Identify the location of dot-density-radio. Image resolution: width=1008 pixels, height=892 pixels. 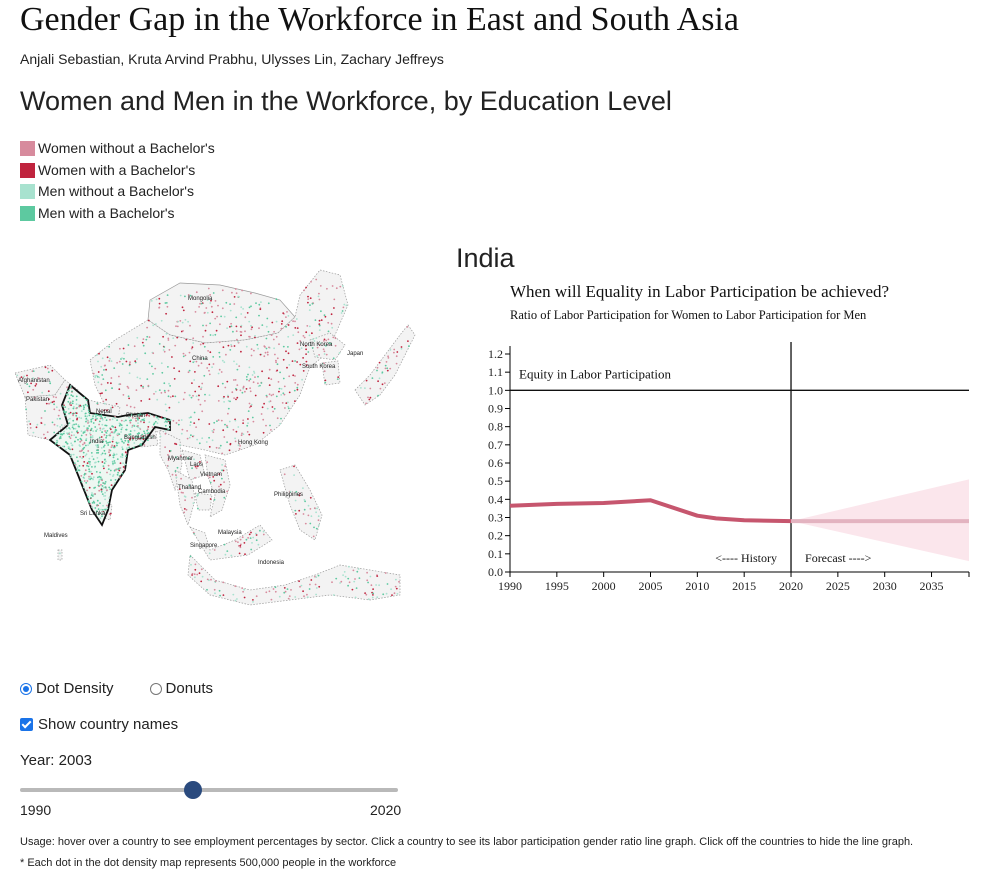
(26, 688).